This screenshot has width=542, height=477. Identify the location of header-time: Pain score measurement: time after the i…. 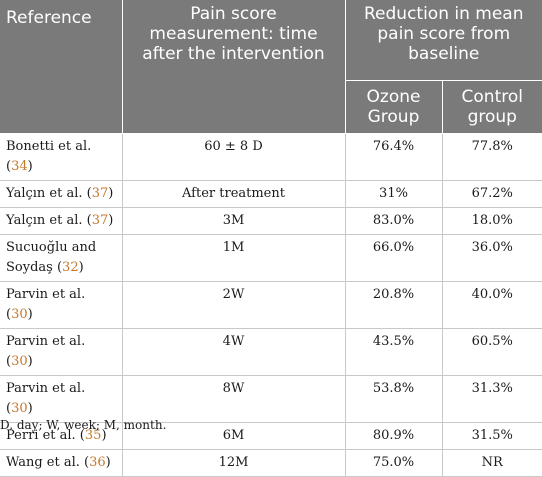
(233, 67).